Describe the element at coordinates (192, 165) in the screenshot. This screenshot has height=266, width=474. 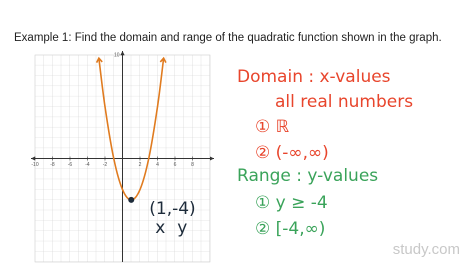
I see `x-tick-label: 8` at that location.